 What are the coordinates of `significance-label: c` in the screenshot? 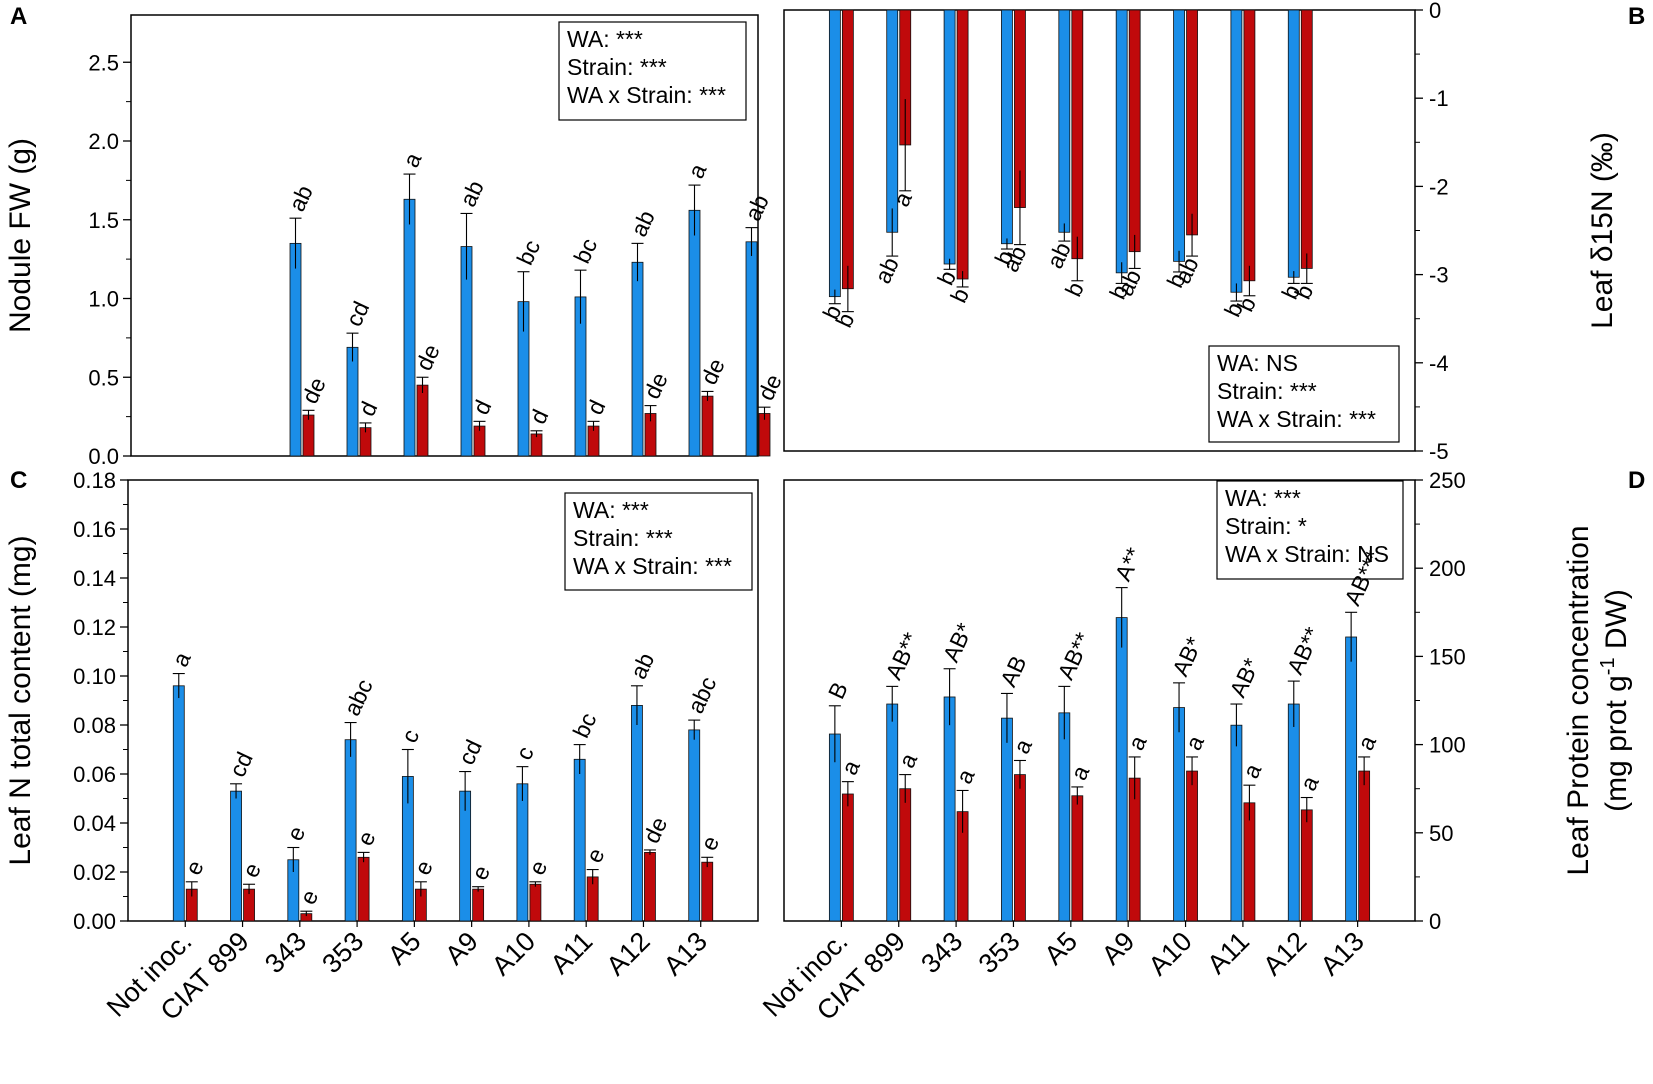 It's located at (524, 752).